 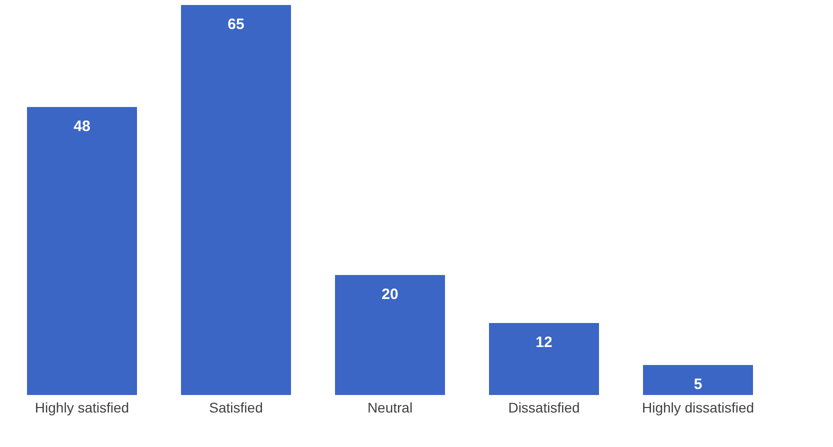 I want to click on data-label: 48, so click(x=82, y=126).